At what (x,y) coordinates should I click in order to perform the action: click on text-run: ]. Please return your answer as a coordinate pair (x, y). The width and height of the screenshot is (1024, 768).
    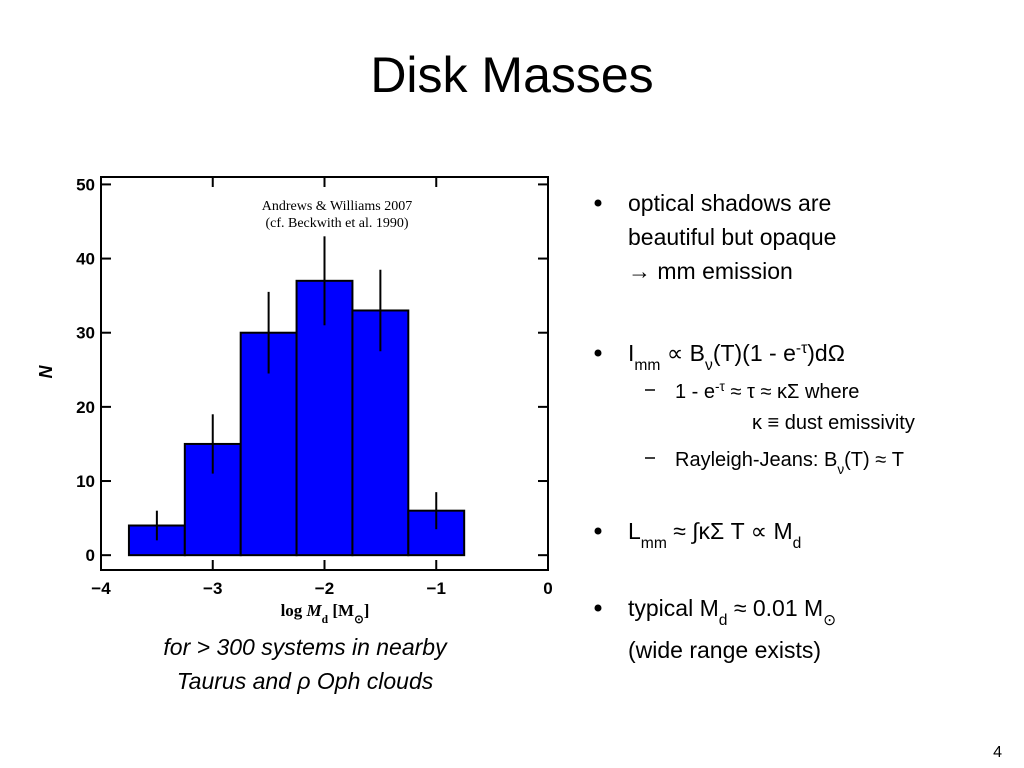
    Looking at the image, I should click on (367, 610).